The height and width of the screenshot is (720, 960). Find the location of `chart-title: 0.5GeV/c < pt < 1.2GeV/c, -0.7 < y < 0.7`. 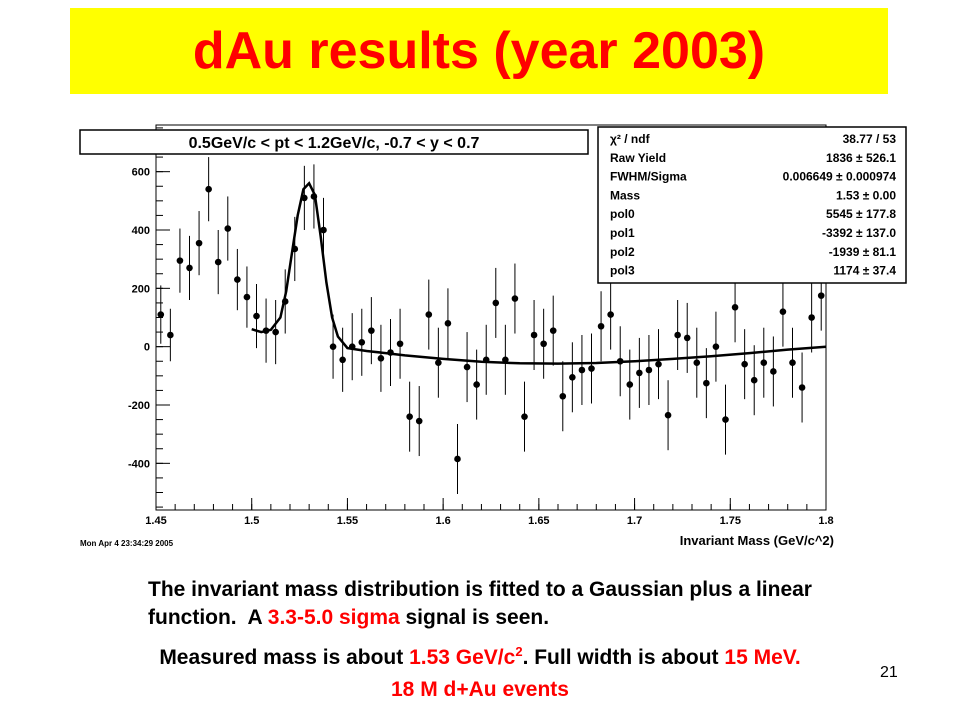

chart-title: 0.5GeV/c < pt < 1.2GeV/c, -0.7 < y < 0.7 is located at coordinates (334, 143).